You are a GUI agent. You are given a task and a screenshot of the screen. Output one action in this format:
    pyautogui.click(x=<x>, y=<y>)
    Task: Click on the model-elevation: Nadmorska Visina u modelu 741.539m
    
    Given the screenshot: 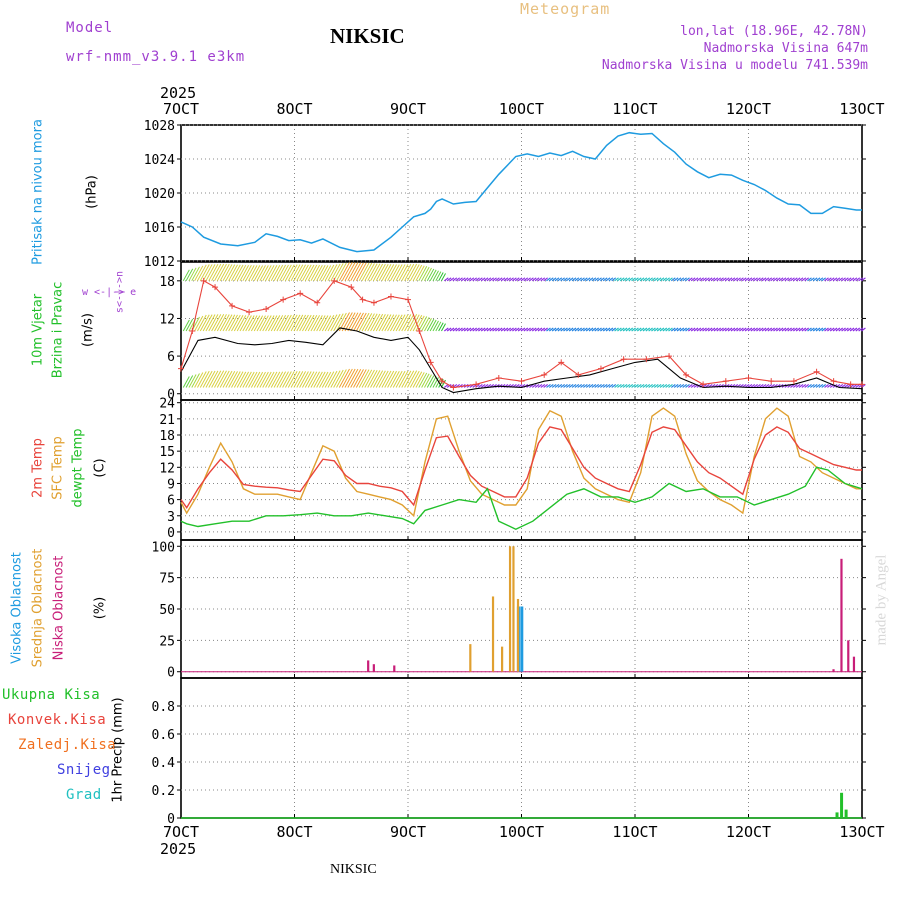 What is the action you would take?
    pyautogui.click(x=734, y=65)
    